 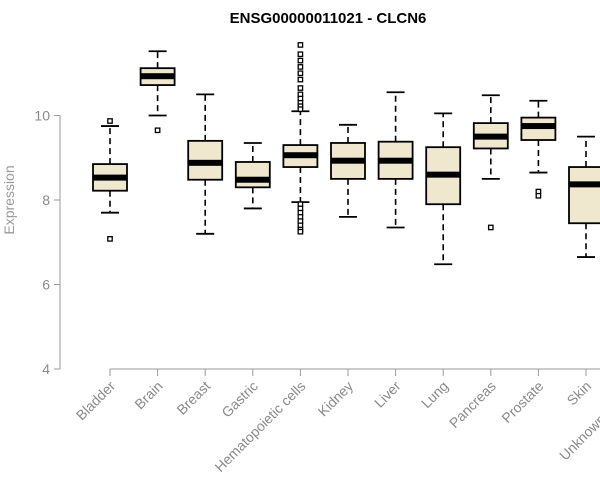 What do you see at coordinates (538, 149) in the screenshot?
I see `box-prostate` at bounding box center [538, 149].